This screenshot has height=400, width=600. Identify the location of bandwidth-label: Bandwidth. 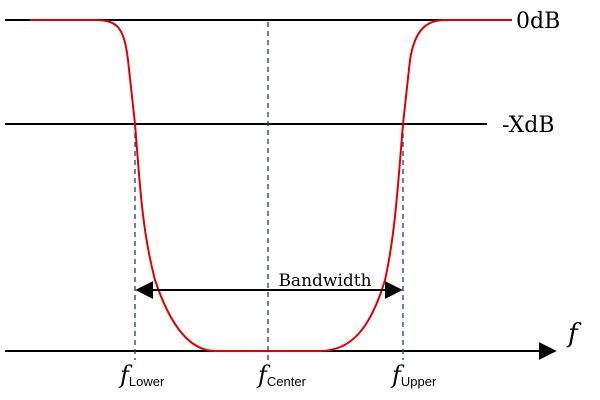
(324, 281).